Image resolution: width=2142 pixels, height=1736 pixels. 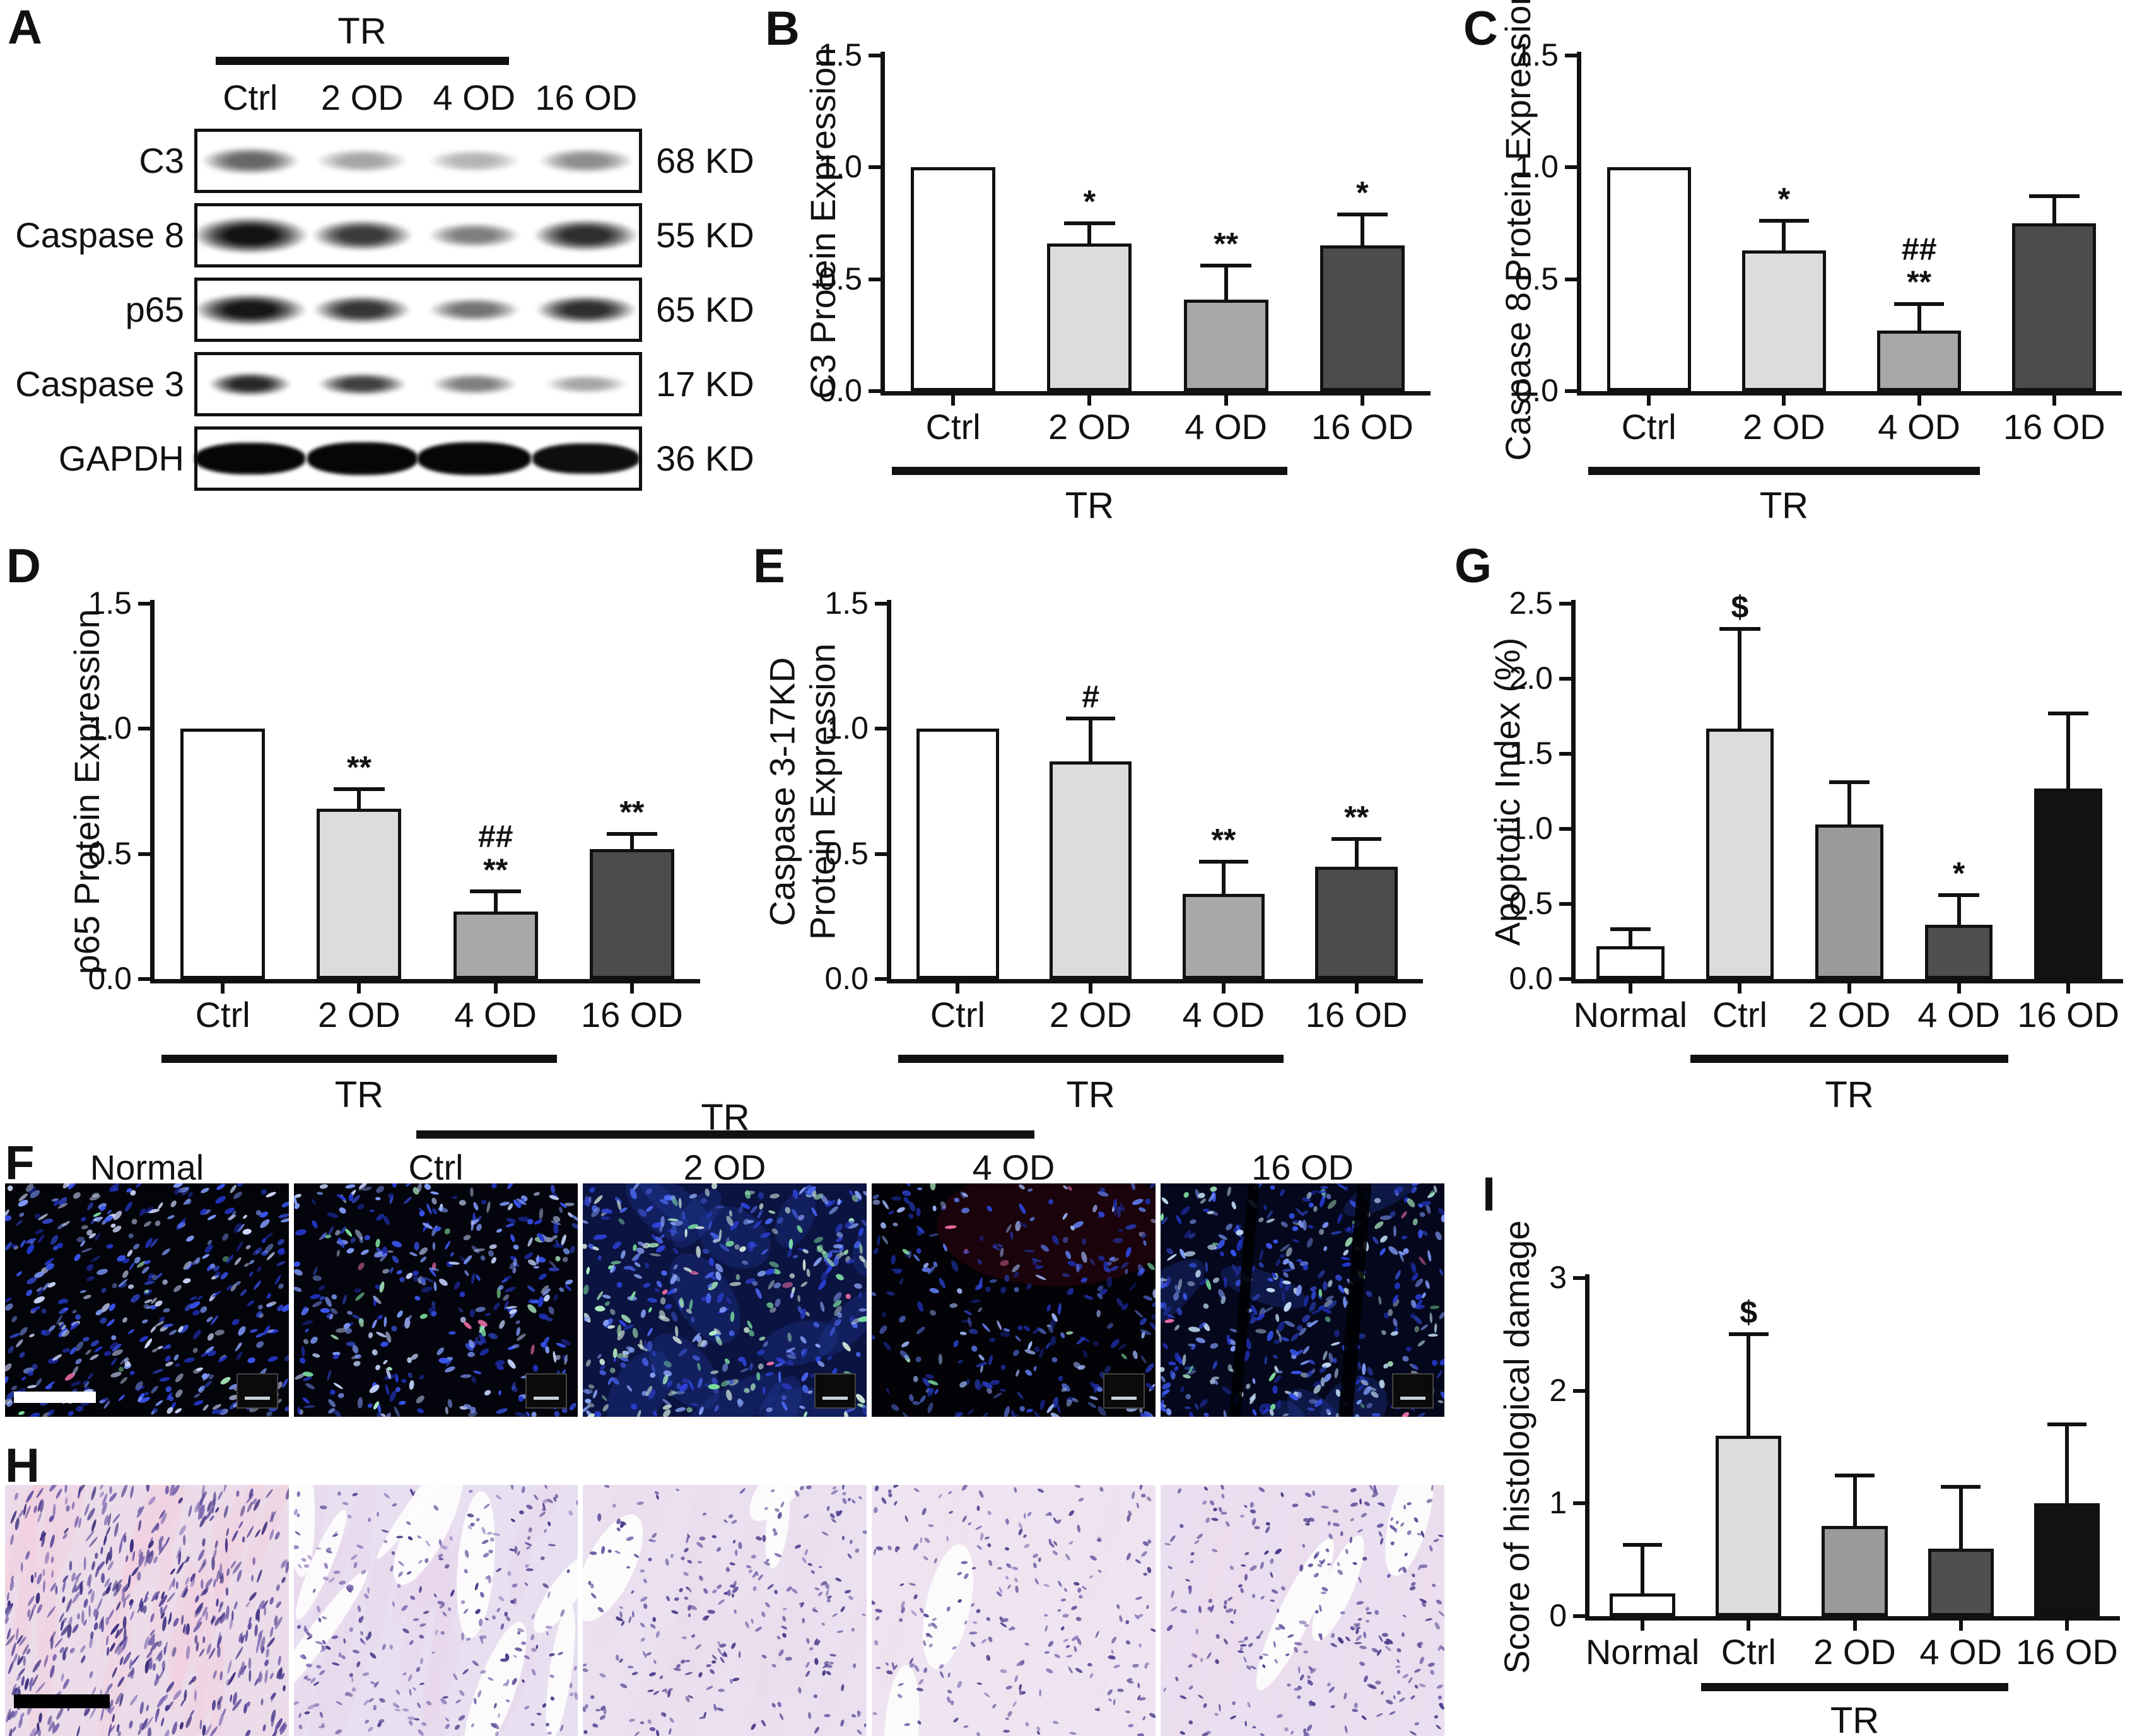 What do you see at coordinates (1642, 1652) in the screenshot?
I see `x-category-label: Normal` at bounding box center [1642, 1652].